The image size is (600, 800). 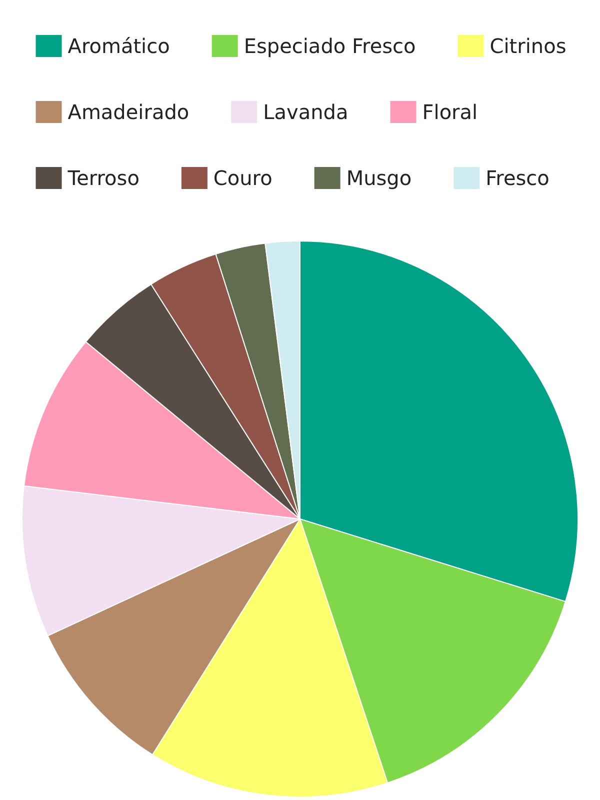 I want to click on legend-label: Fresco, so click(x=518, y=178).